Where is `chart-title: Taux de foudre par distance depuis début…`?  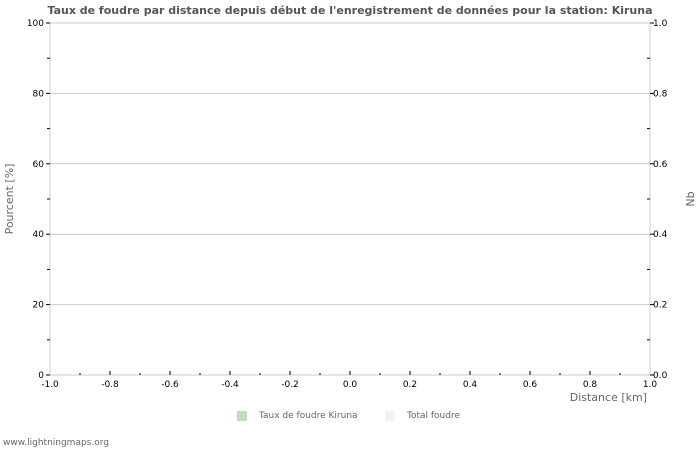
chart-title: Taux de foudre par distance depuis début… is located at coordinates (350, 10).